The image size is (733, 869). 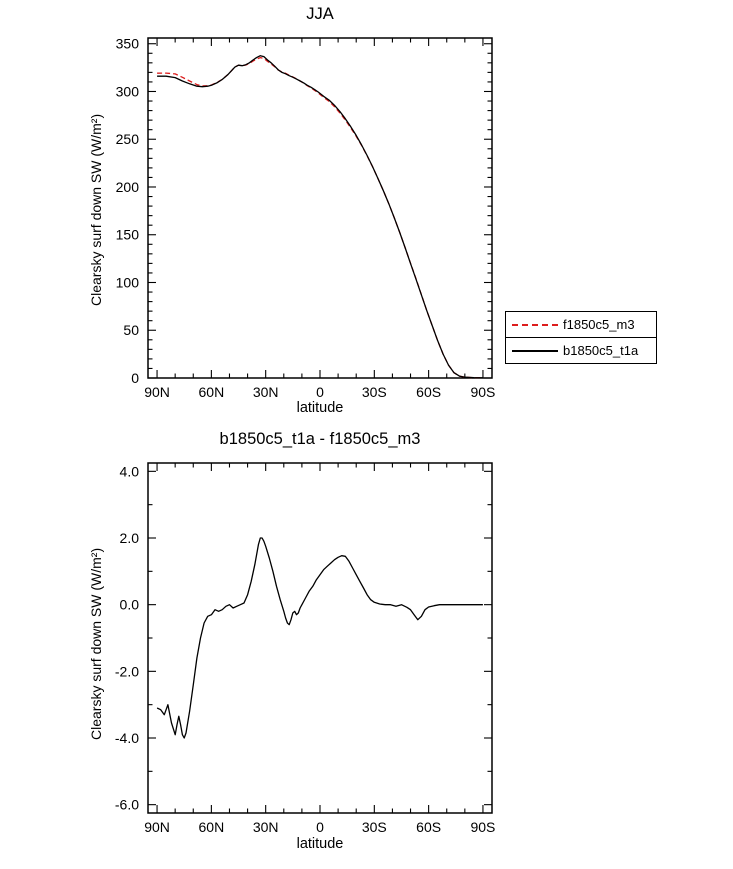 What do you see at coordinates (535, 324) in the screenshot?
I see `red-dashed-line-sample` at bounding box center [535, 324].